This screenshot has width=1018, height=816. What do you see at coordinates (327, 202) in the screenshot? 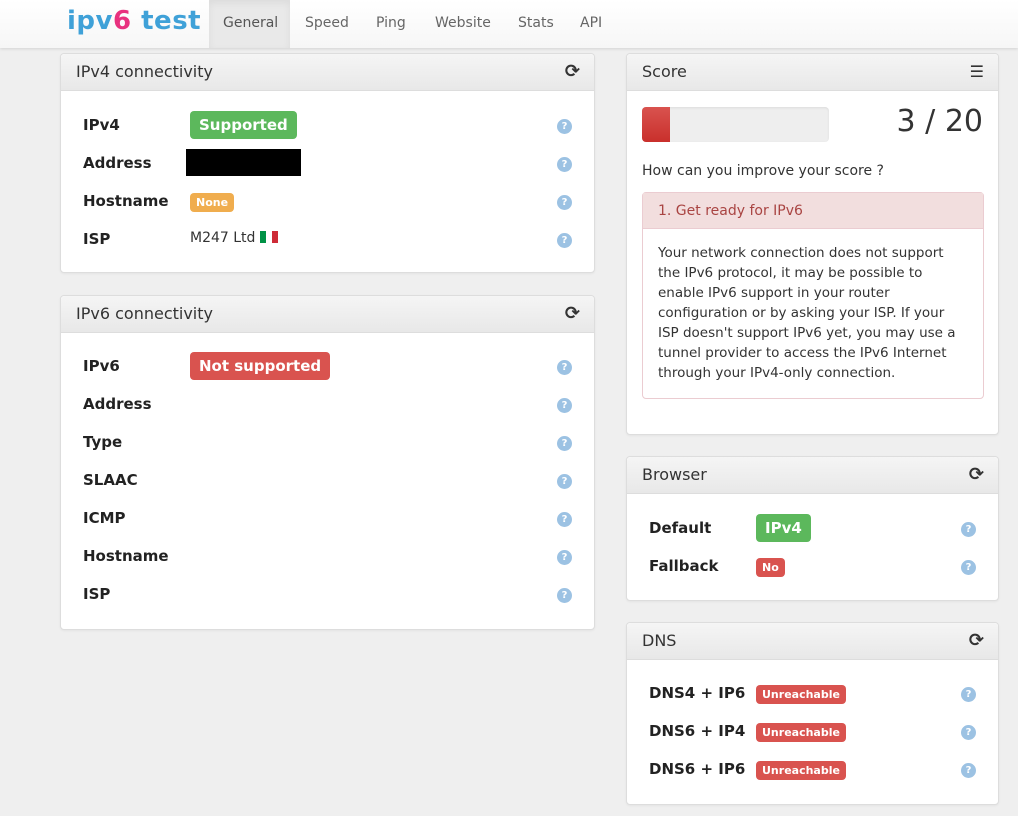
I see `row-hostname: Hostname None?` at bounding box center [327, 202].